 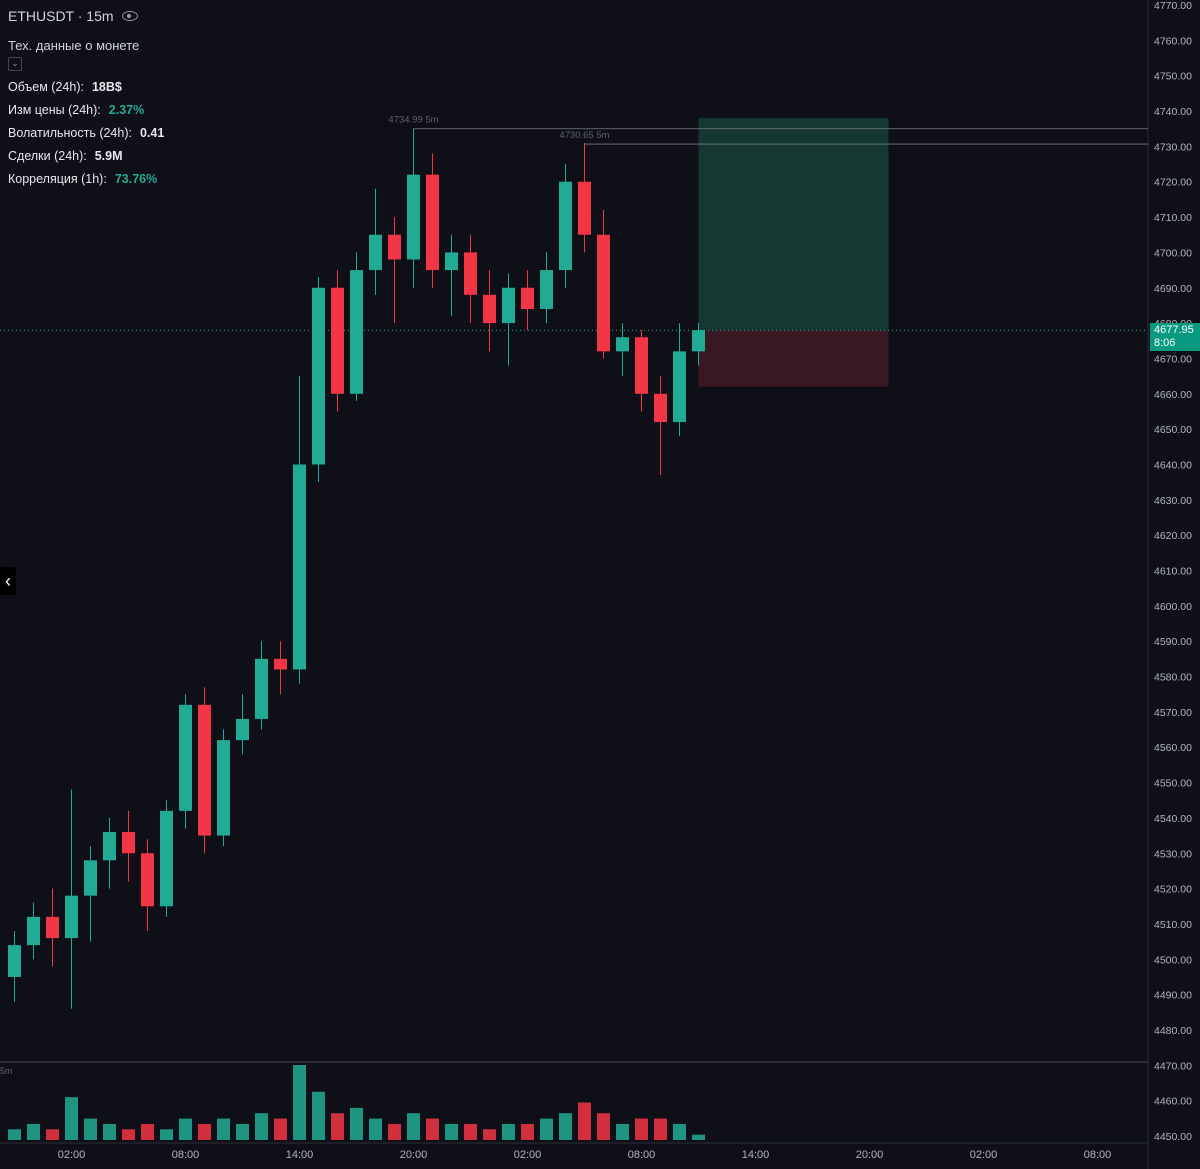 I want to click on chevron-left-icon: ‹, so click(x=8, y=581).